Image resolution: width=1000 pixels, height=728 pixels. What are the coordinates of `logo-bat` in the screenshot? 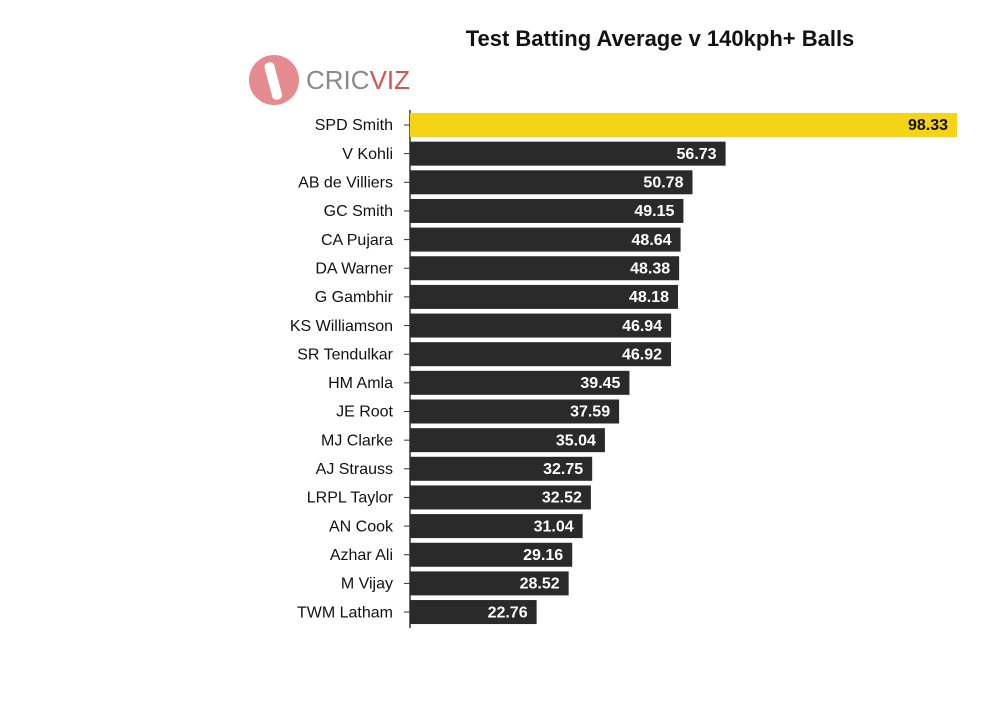 It's located at (273, 81).